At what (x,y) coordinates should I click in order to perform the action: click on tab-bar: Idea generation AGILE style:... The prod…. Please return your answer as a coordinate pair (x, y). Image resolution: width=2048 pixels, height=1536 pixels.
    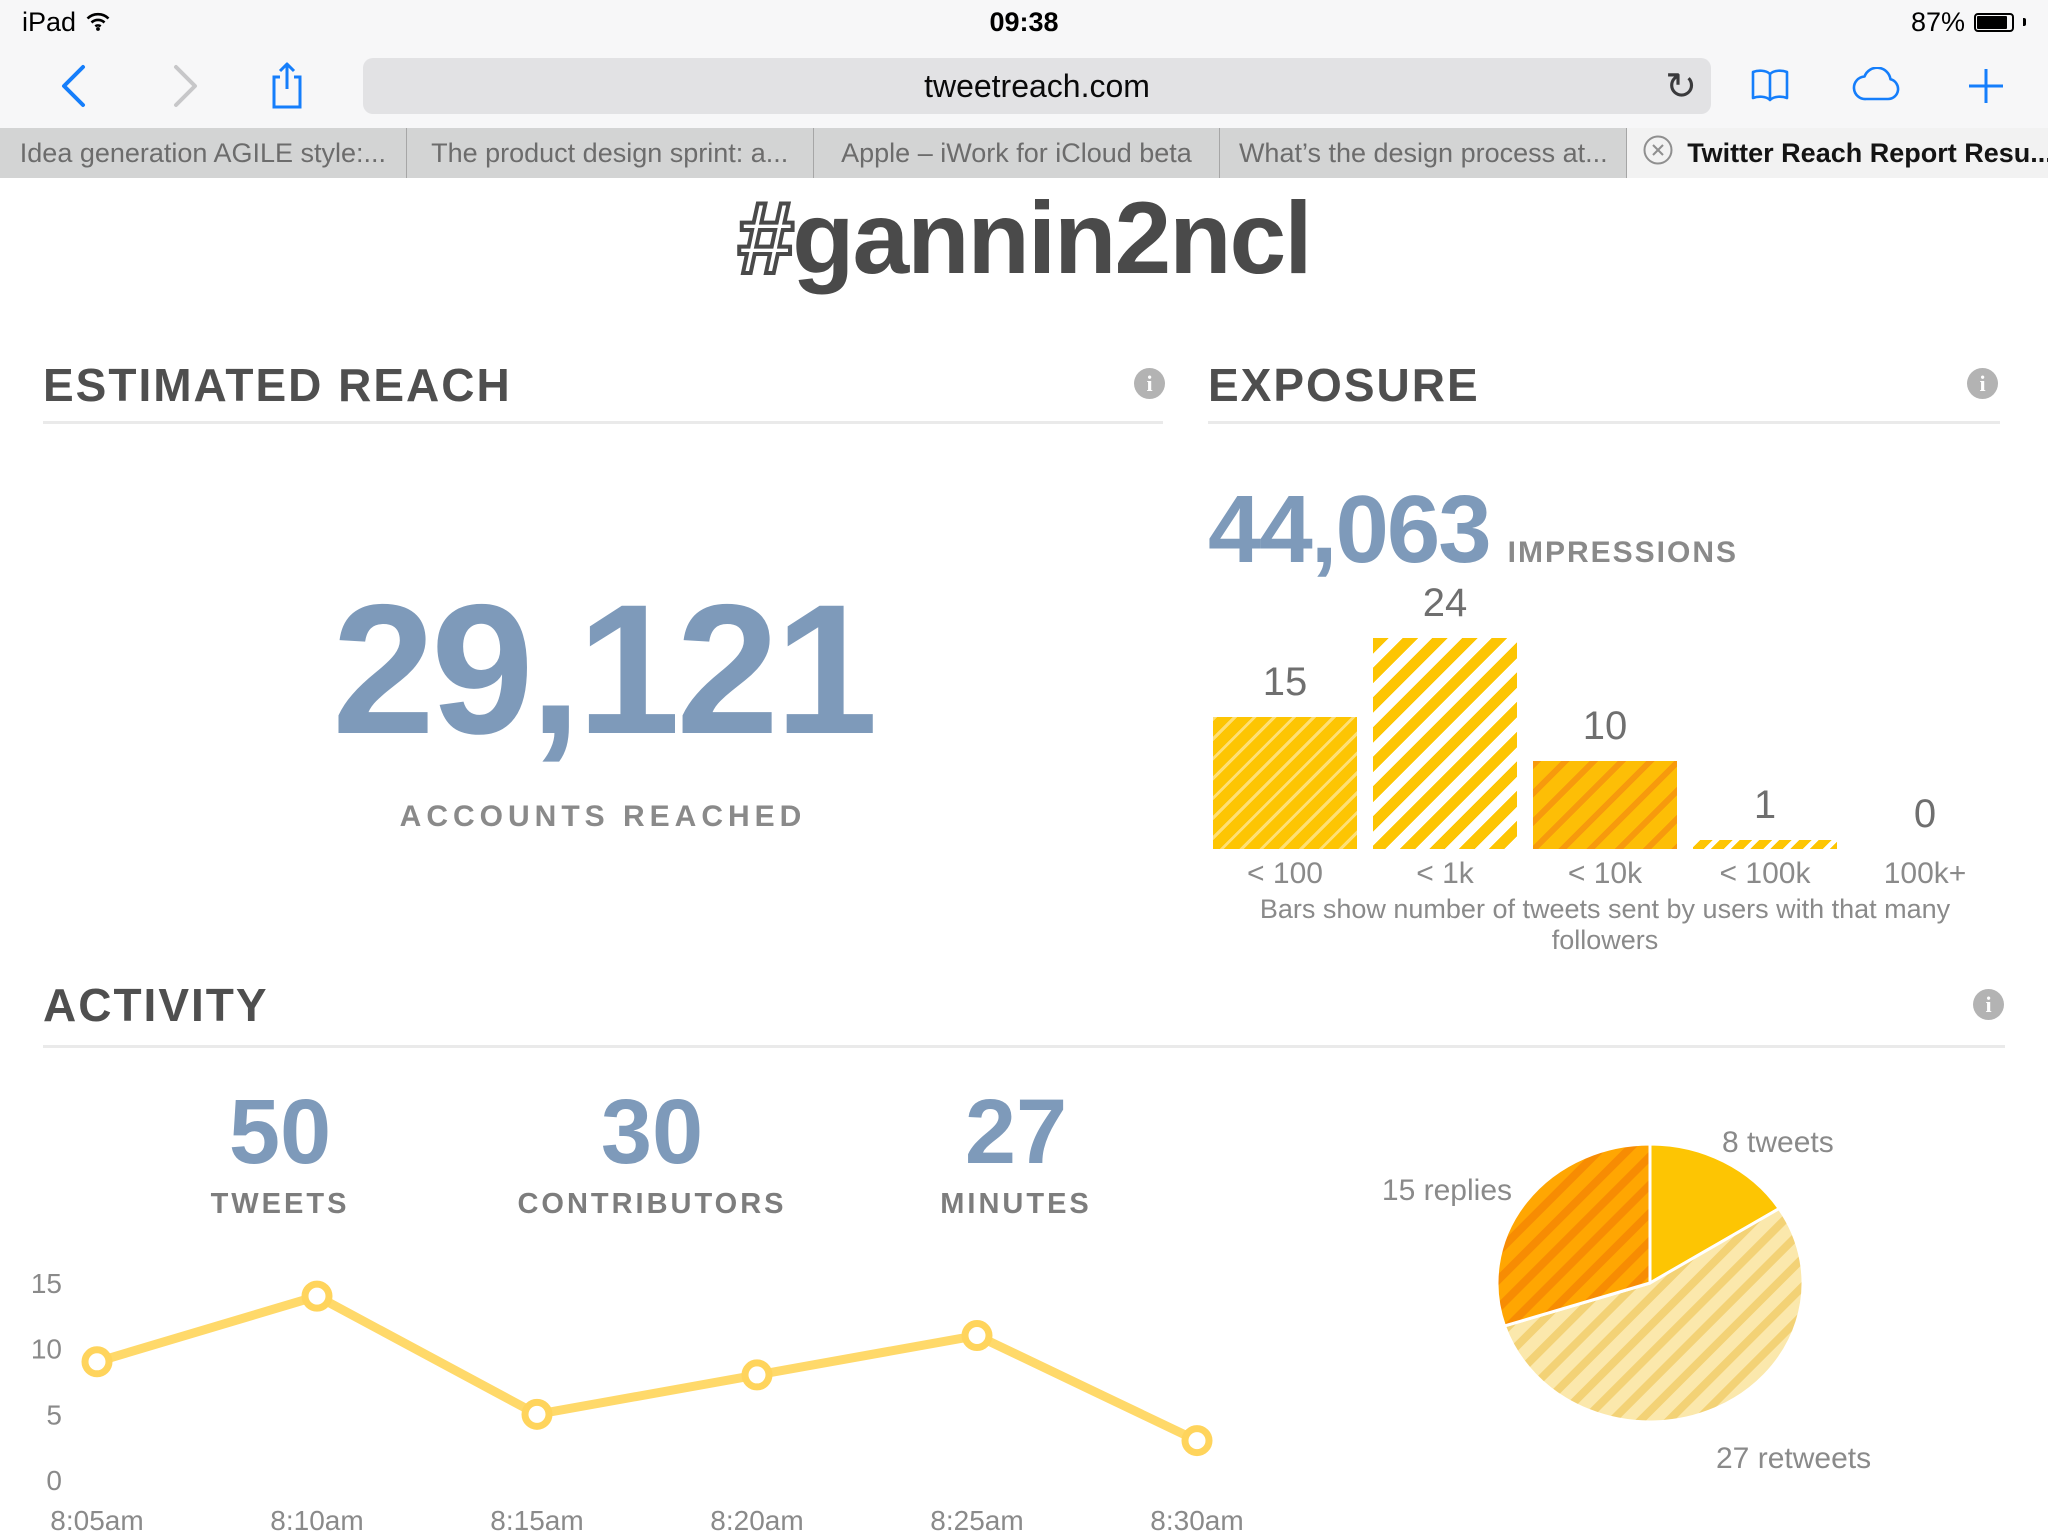
    Looking at the image, I should click on (1024, 153).